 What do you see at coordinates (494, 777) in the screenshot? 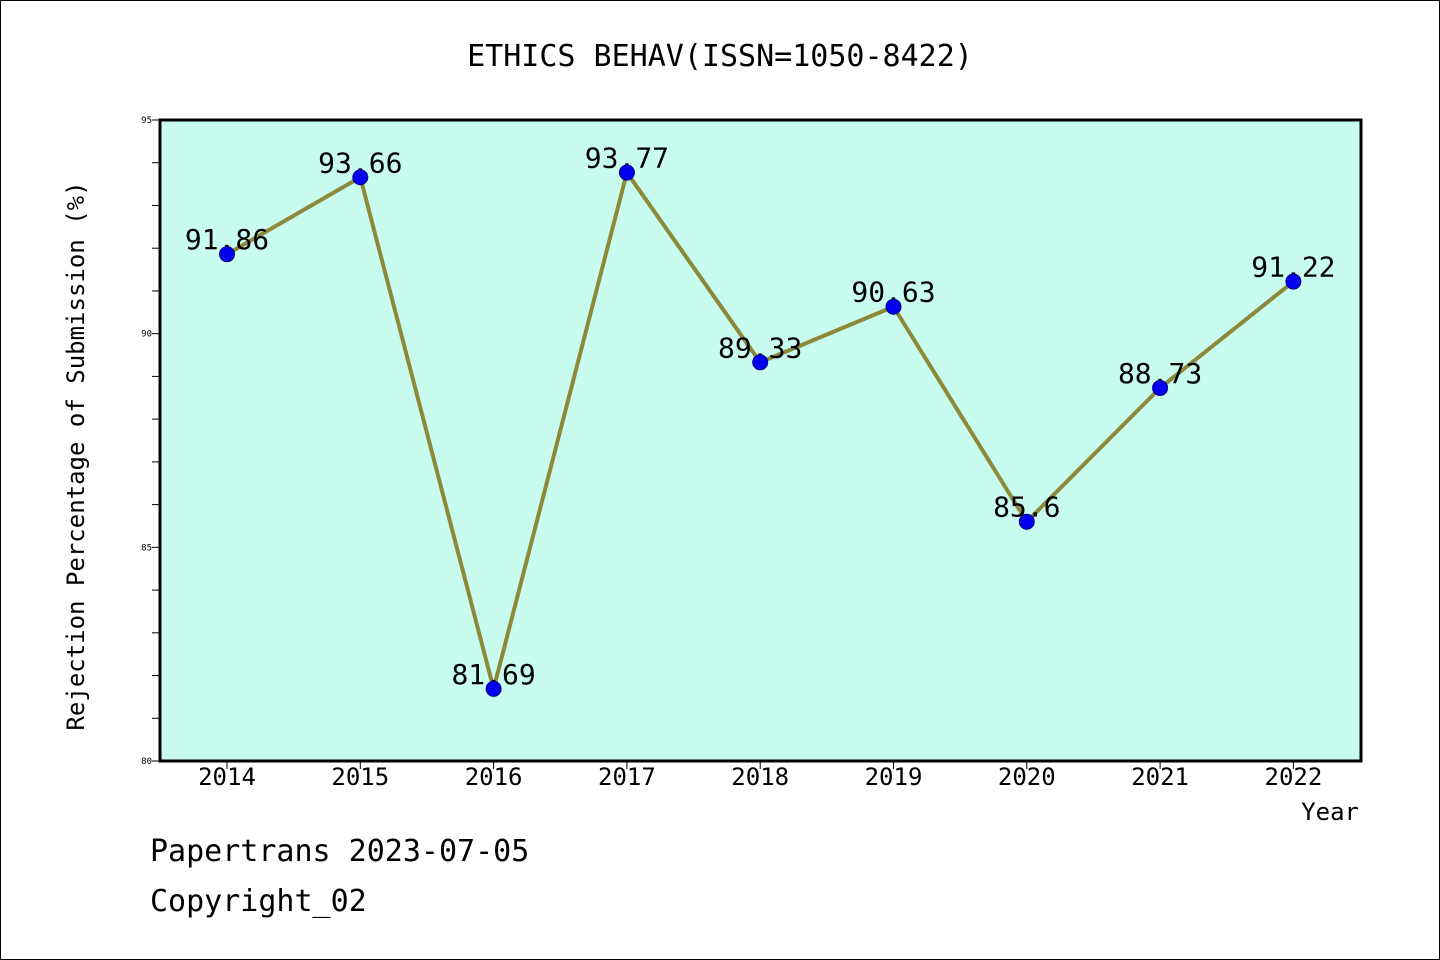
I see `x-tick-label: 2016` at bounding box center [494, 777].